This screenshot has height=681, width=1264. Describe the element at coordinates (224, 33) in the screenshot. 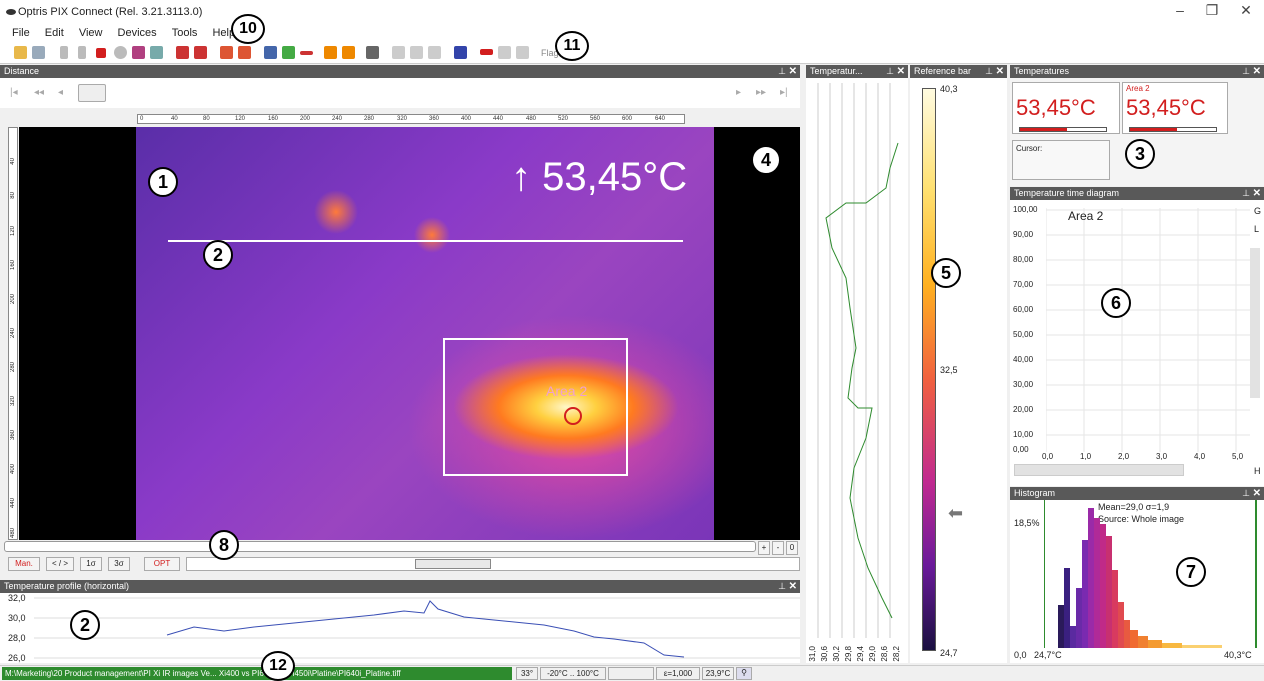

I see `menu-help: Help` at that location.